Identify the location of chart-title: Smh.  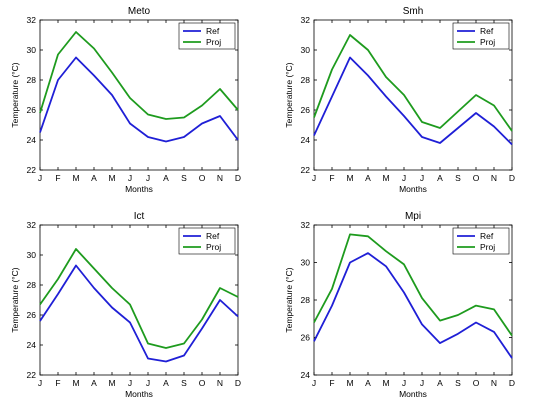
(413, 11).